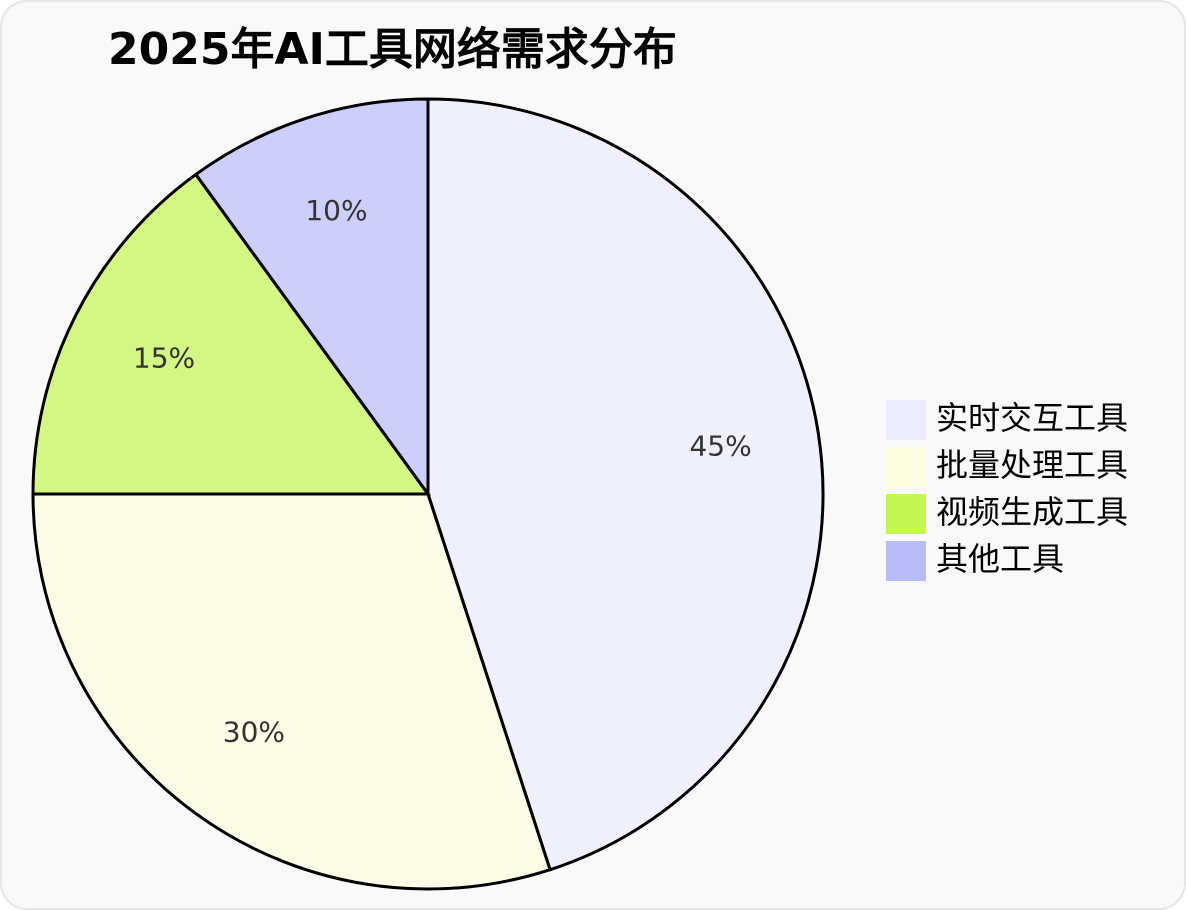 Image resolution: width=1186 pixels, height=910 pixels. What do you see at coordinates (1032, 512) in the screenshot?
I see `legend-label: 视频生成工具` at bounding box center [1032, 512].